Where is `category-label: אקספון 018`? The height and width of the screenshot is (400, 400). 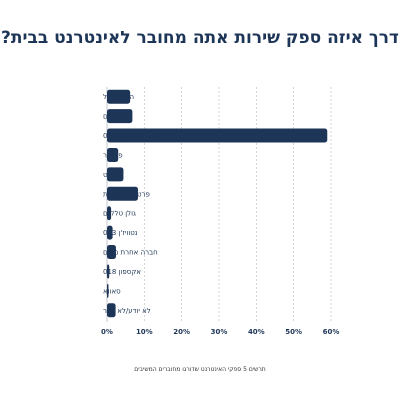
category-label: אקספון 018 is located at coordinates (122, 272).